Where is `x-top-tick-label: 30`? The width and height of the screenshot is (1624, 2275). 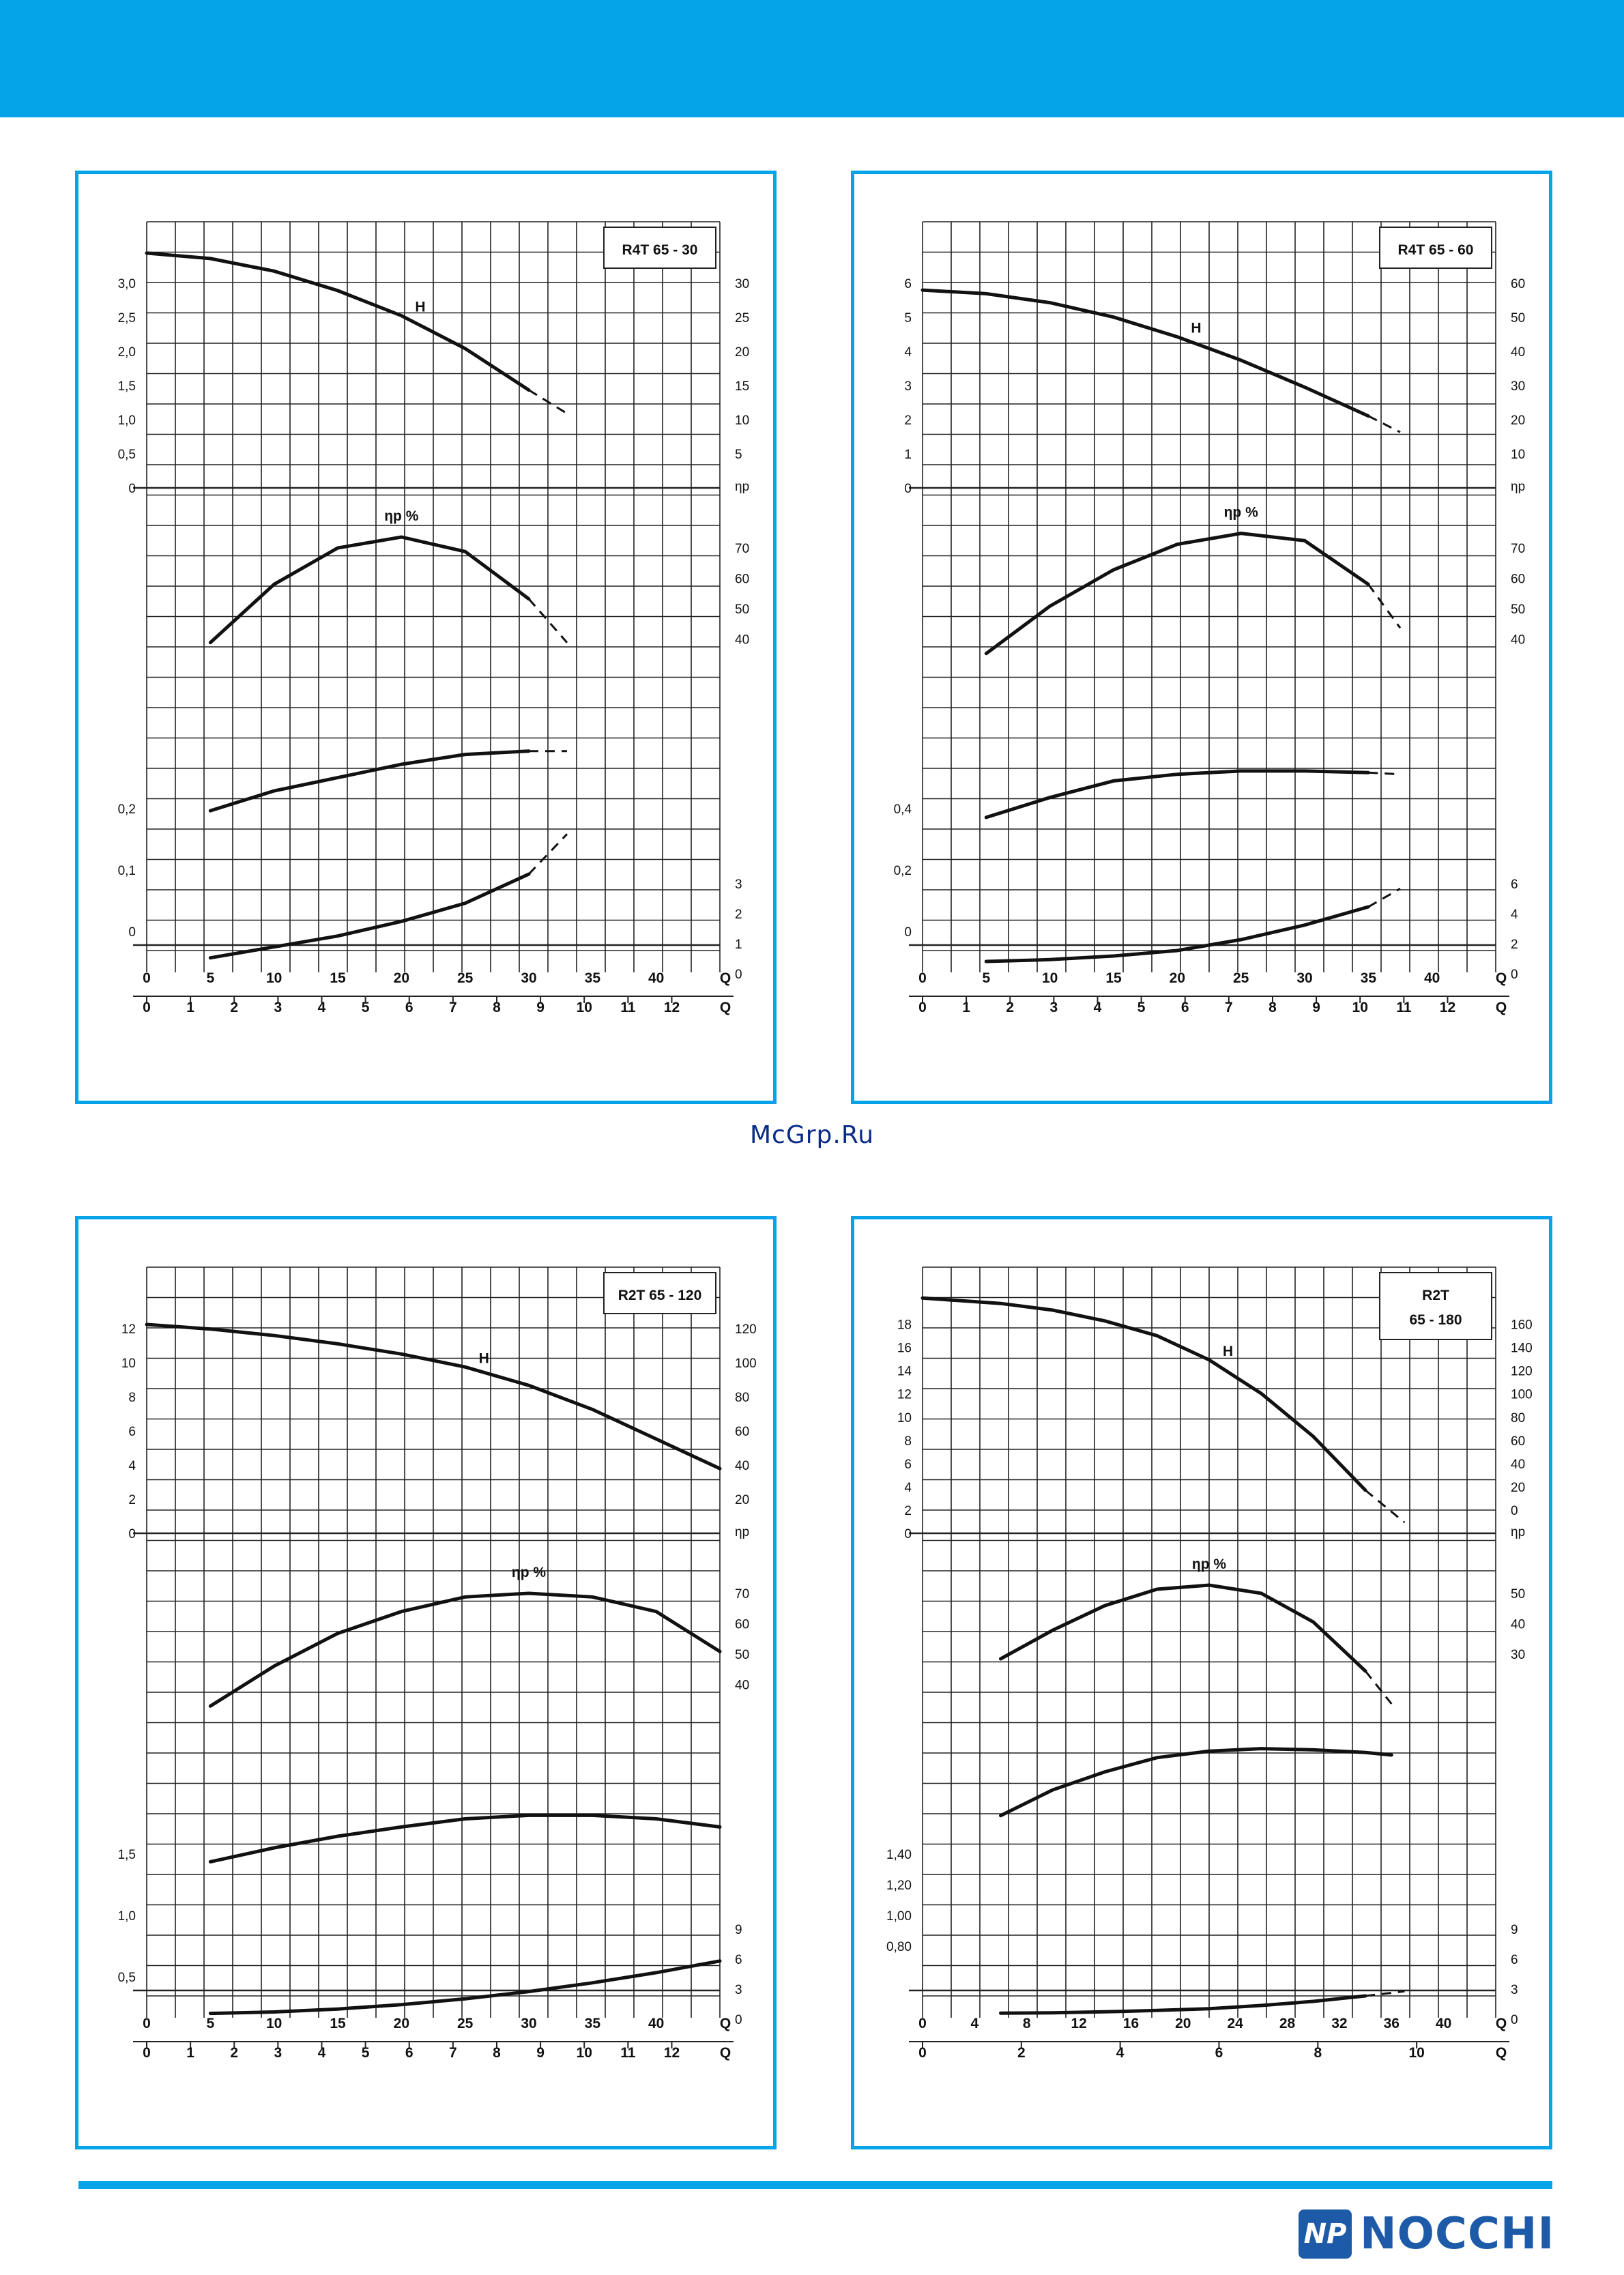
x-top-tick-label: 30 is located at coordinates (528, 978).